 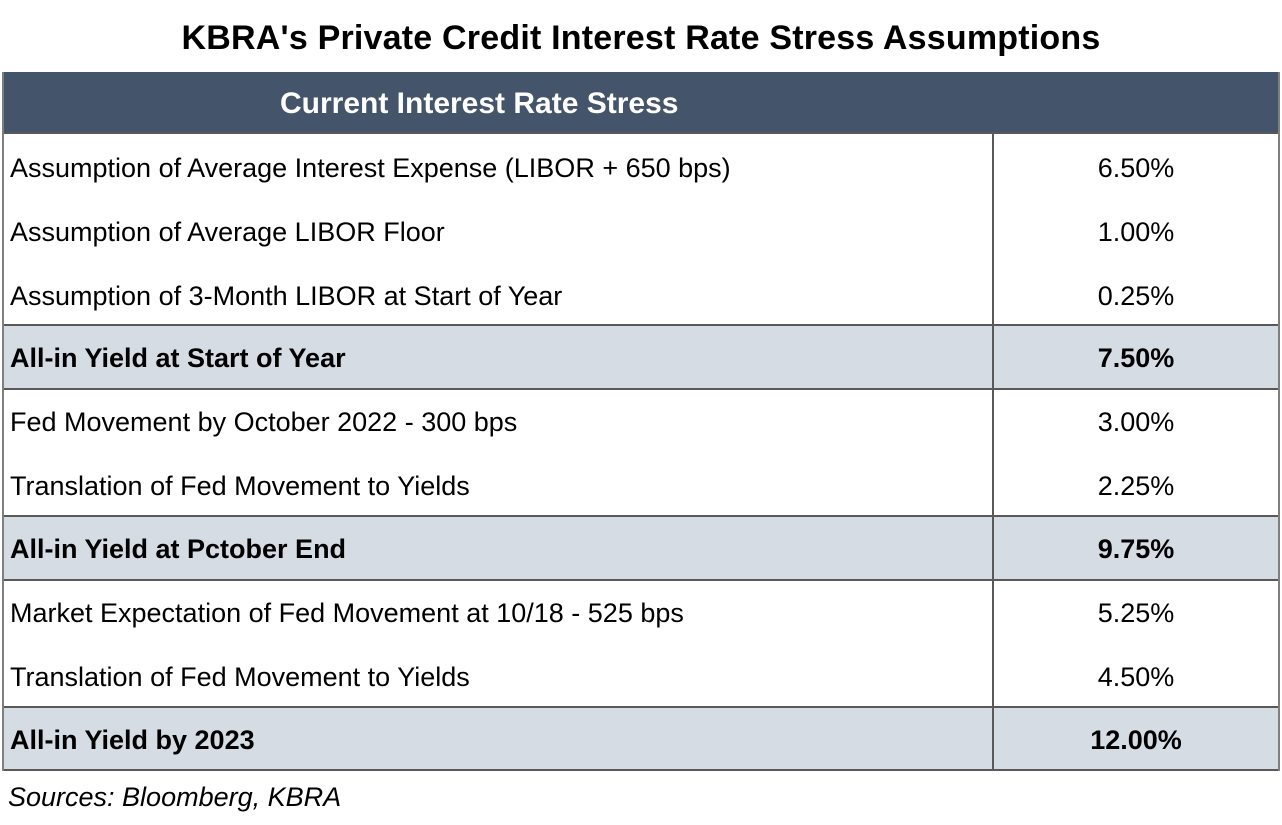 I want to click on row-value: 4.50%, so click(x=1136, y=677).